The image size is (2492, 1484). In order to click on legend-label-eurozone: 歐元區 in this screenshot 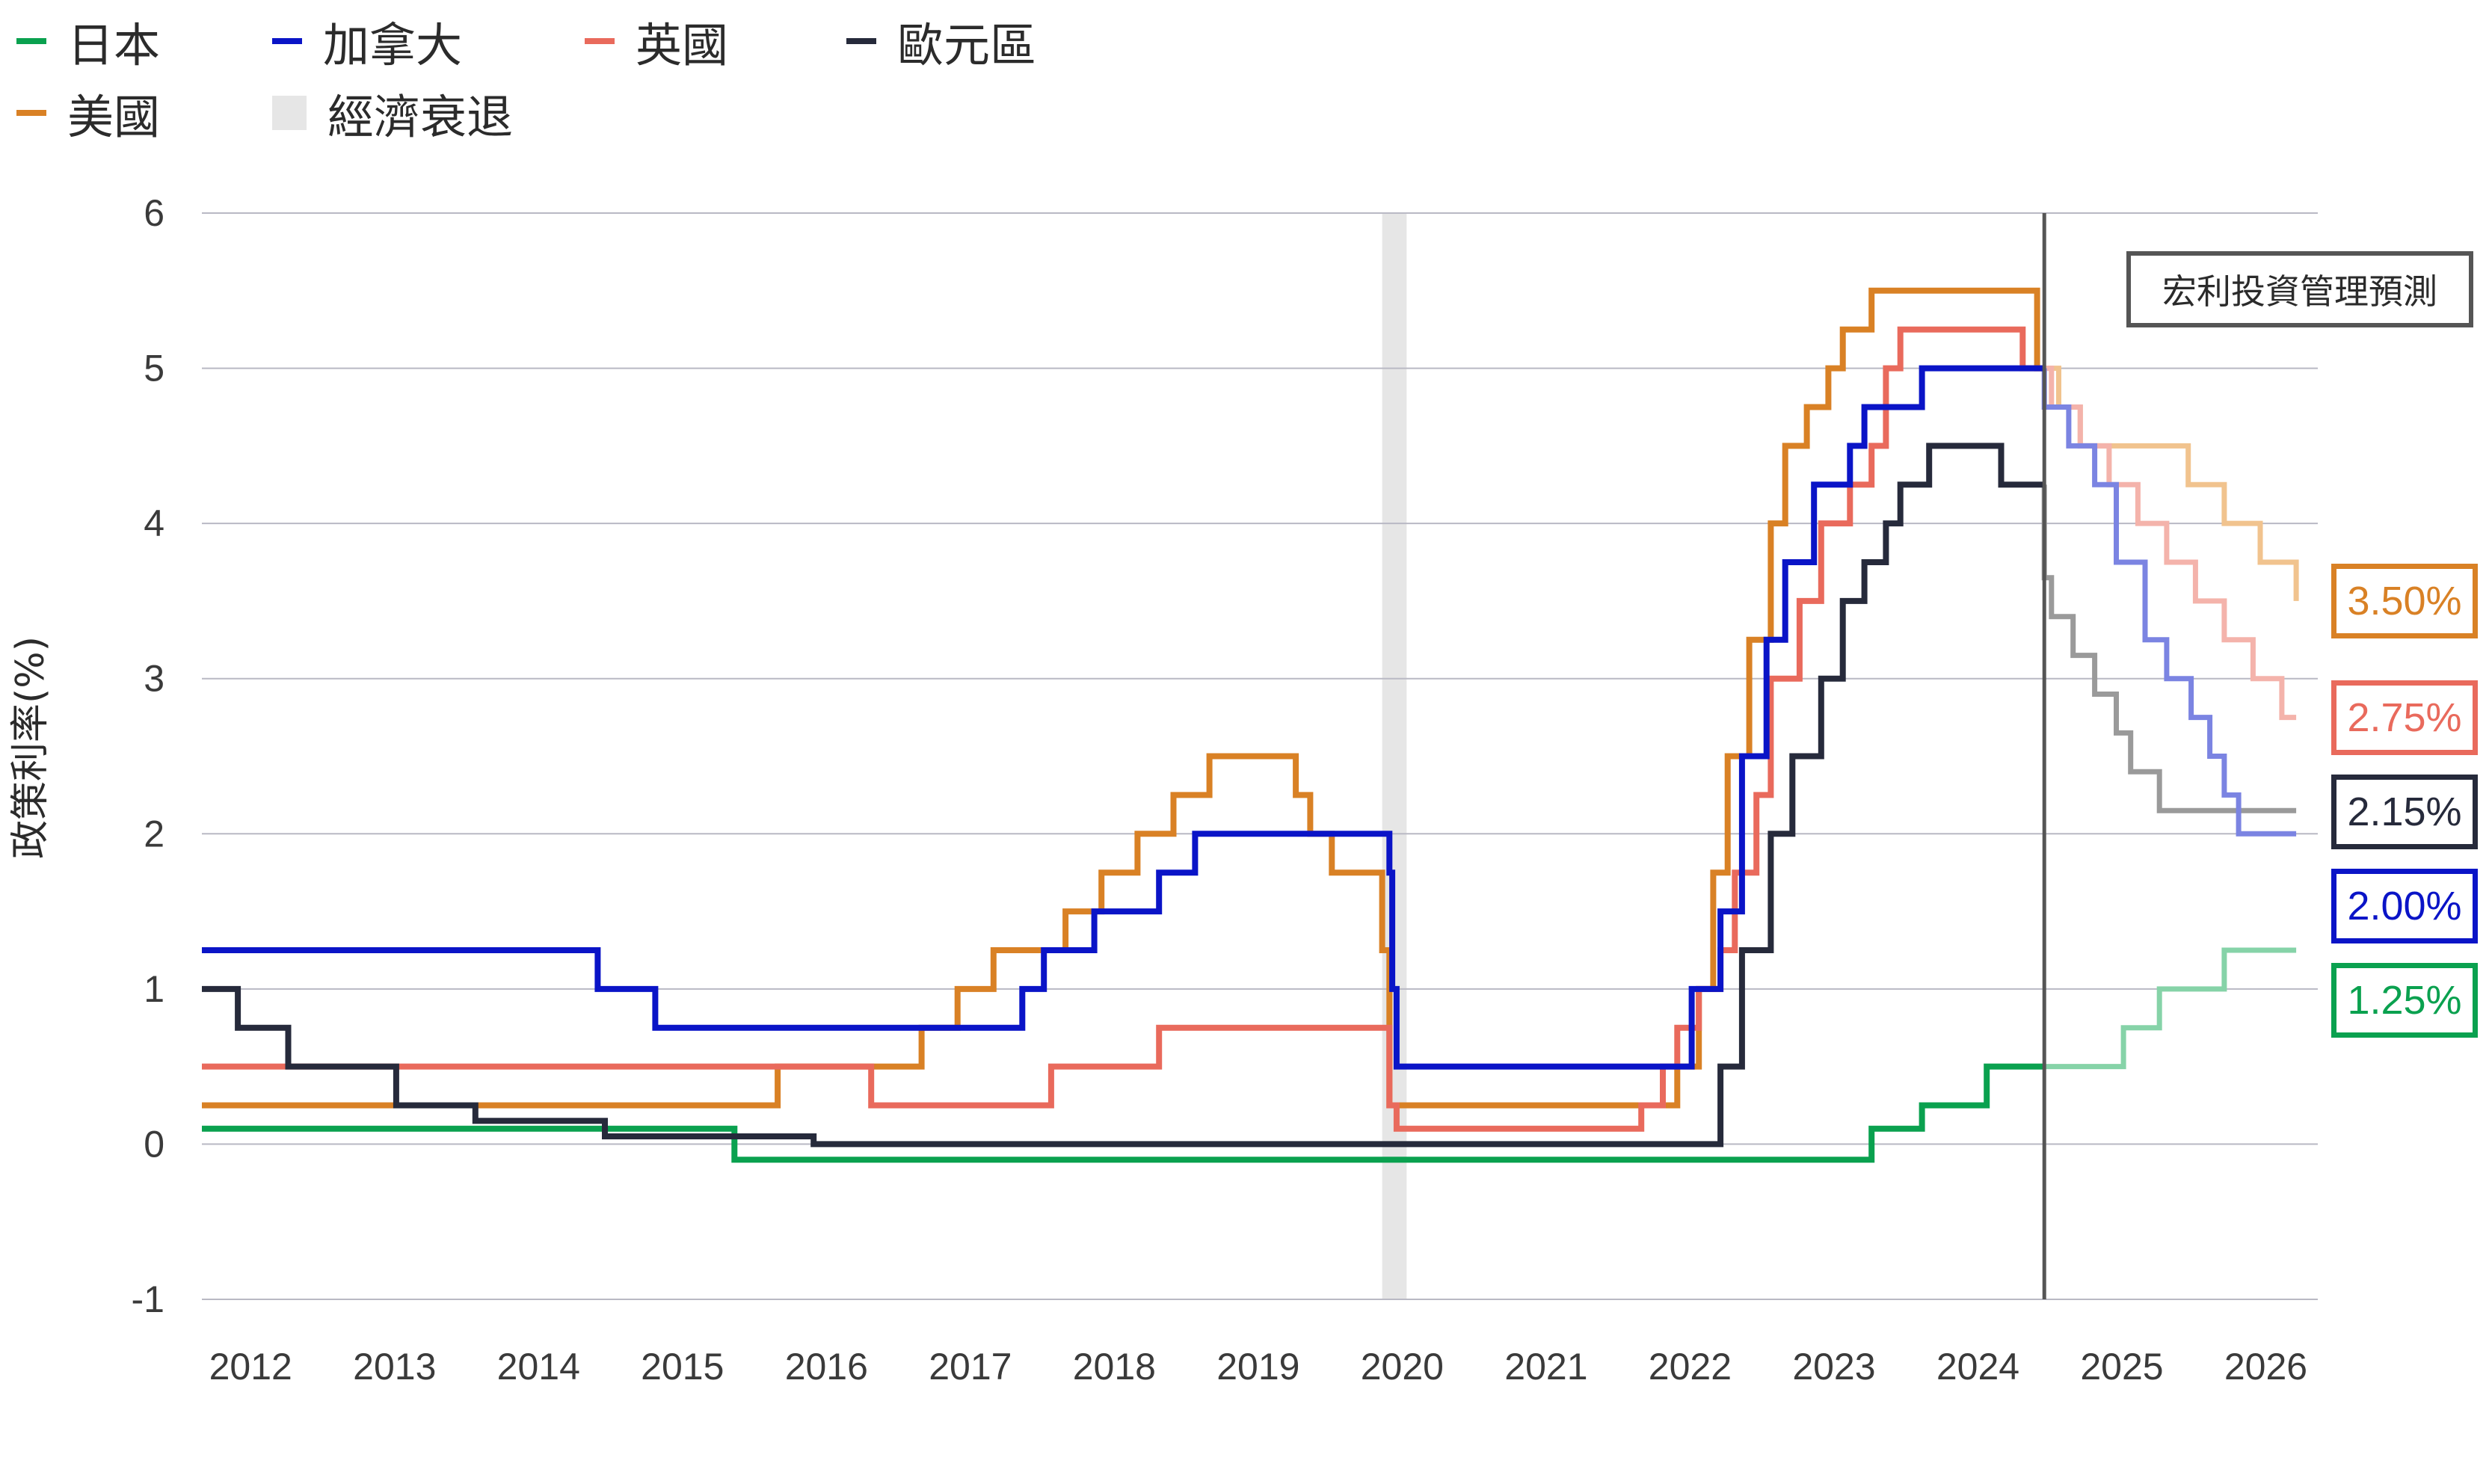, I will do `click(967, 45)`.